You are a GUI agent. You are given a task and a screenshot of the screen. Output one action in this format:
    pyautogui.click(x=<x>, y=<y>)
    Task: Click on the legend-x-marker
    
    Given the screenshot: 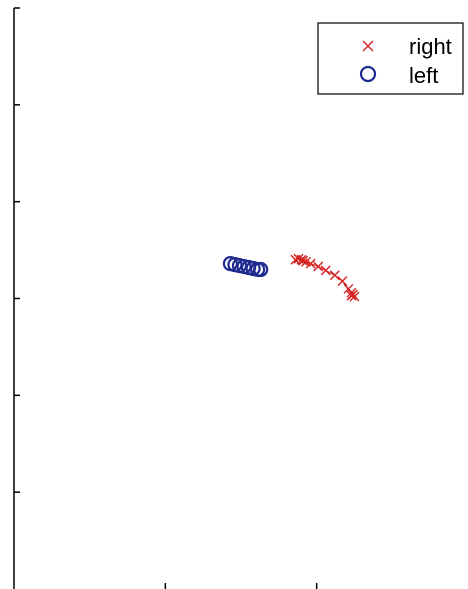 What is the action you would take?
    pyautogui.click(x=368, y=46)
    